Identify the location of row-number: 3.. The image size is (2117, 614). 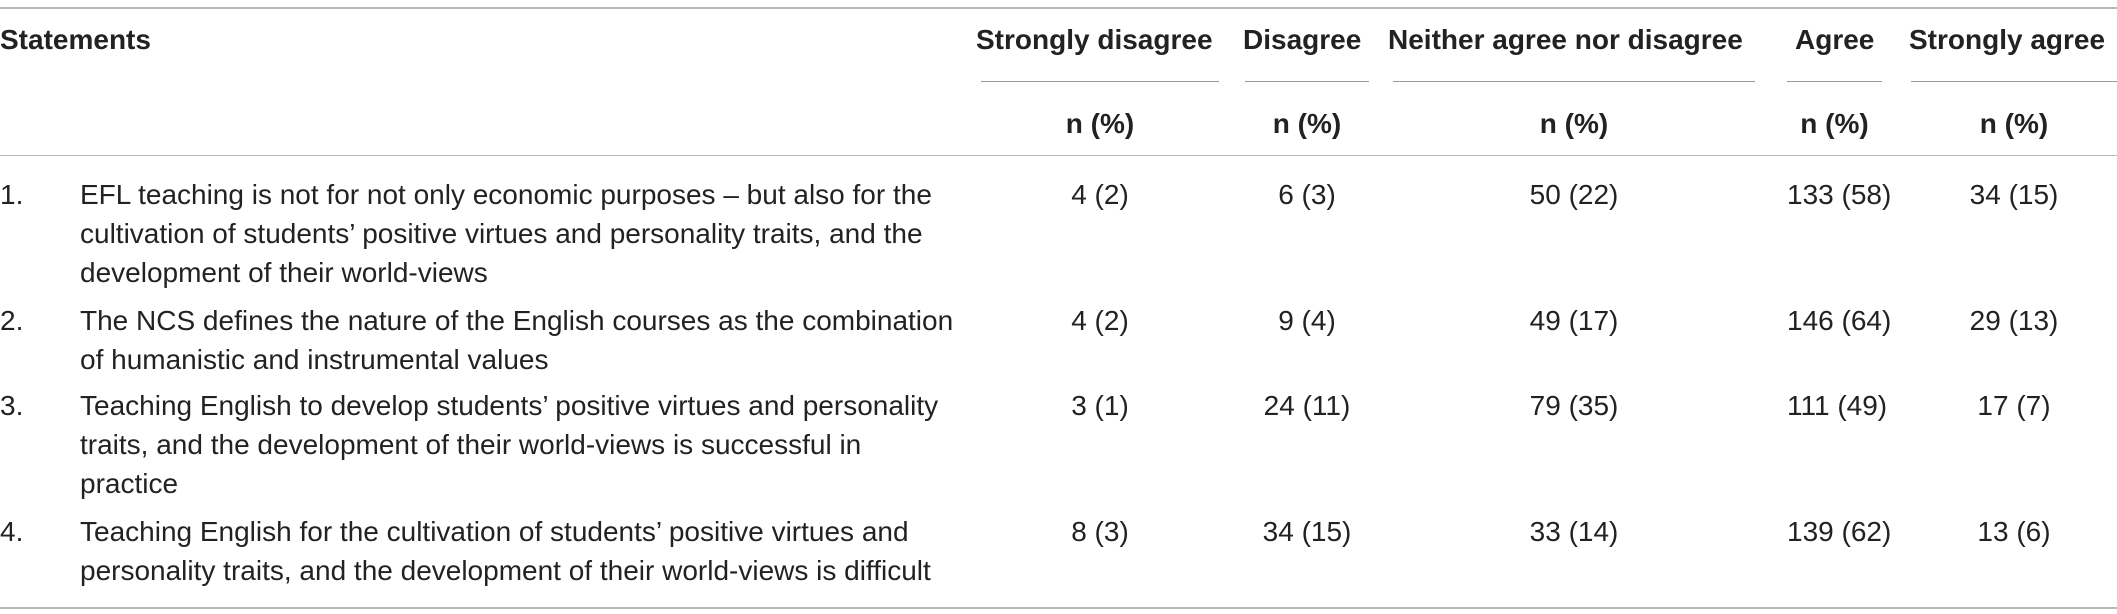
(12, 405).